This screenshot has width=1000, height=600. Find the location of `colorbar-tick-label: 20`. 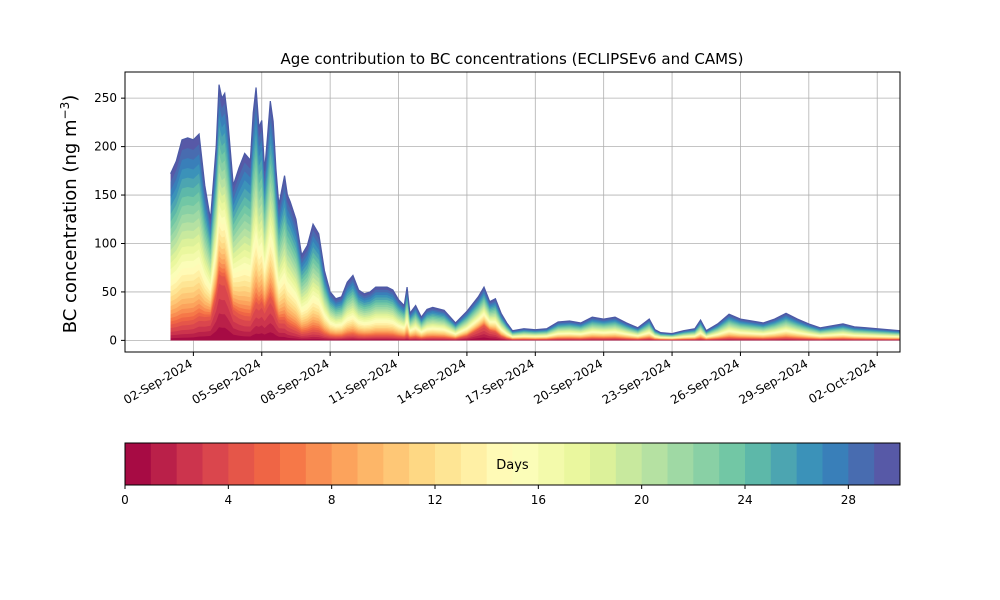

colorbar-tick-label: 20 is located at coordinates (641, 500).